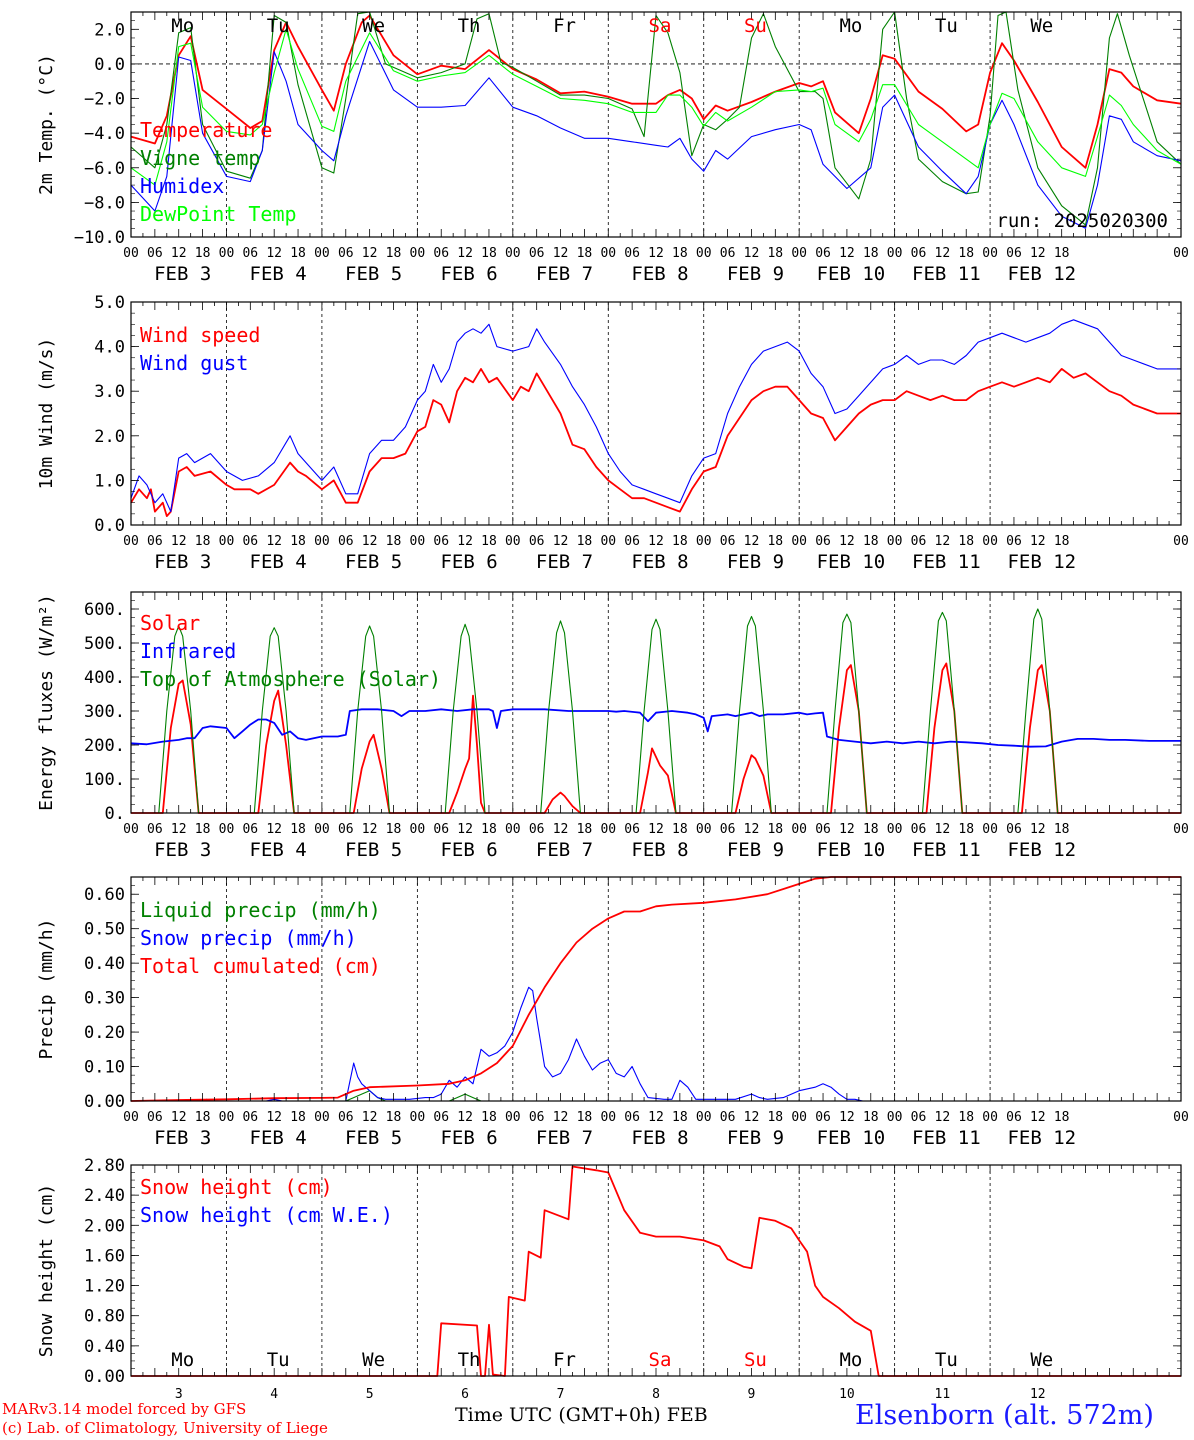  Describe the element at coordinates (104, 930) in the screenshot. I see `y-tick-label: 0.50` at that location.